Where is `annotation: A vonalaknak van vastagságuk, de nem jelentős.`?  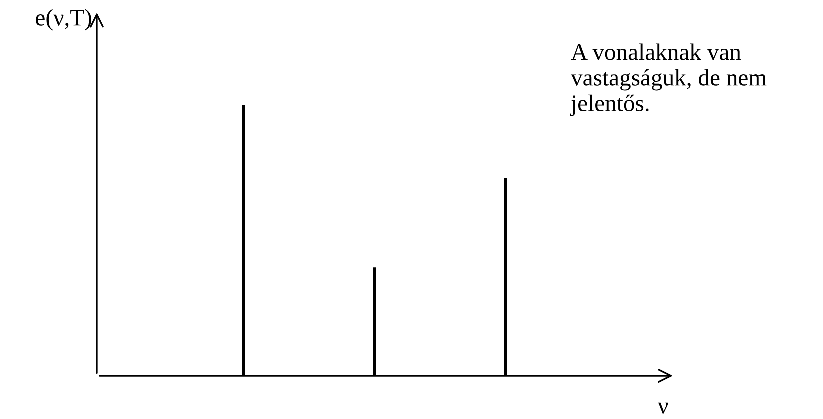
annotation: A vonalaknak van vastagságuk, de nem jelentős. is located at coordinates (668, 80).